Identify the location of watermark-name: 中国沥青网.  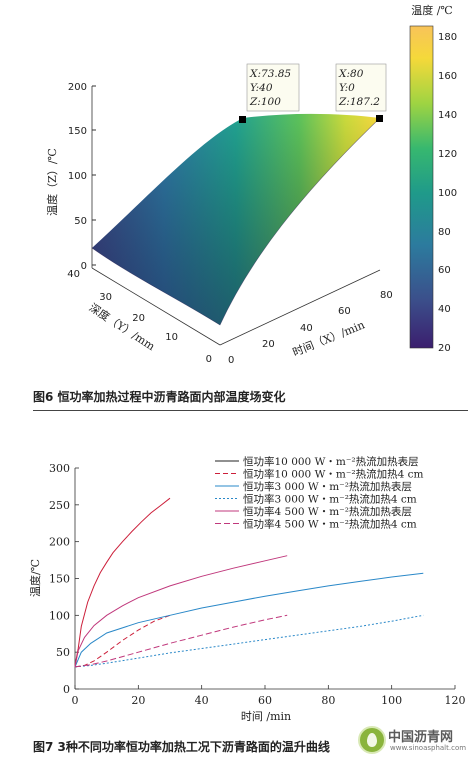
(421, 737).